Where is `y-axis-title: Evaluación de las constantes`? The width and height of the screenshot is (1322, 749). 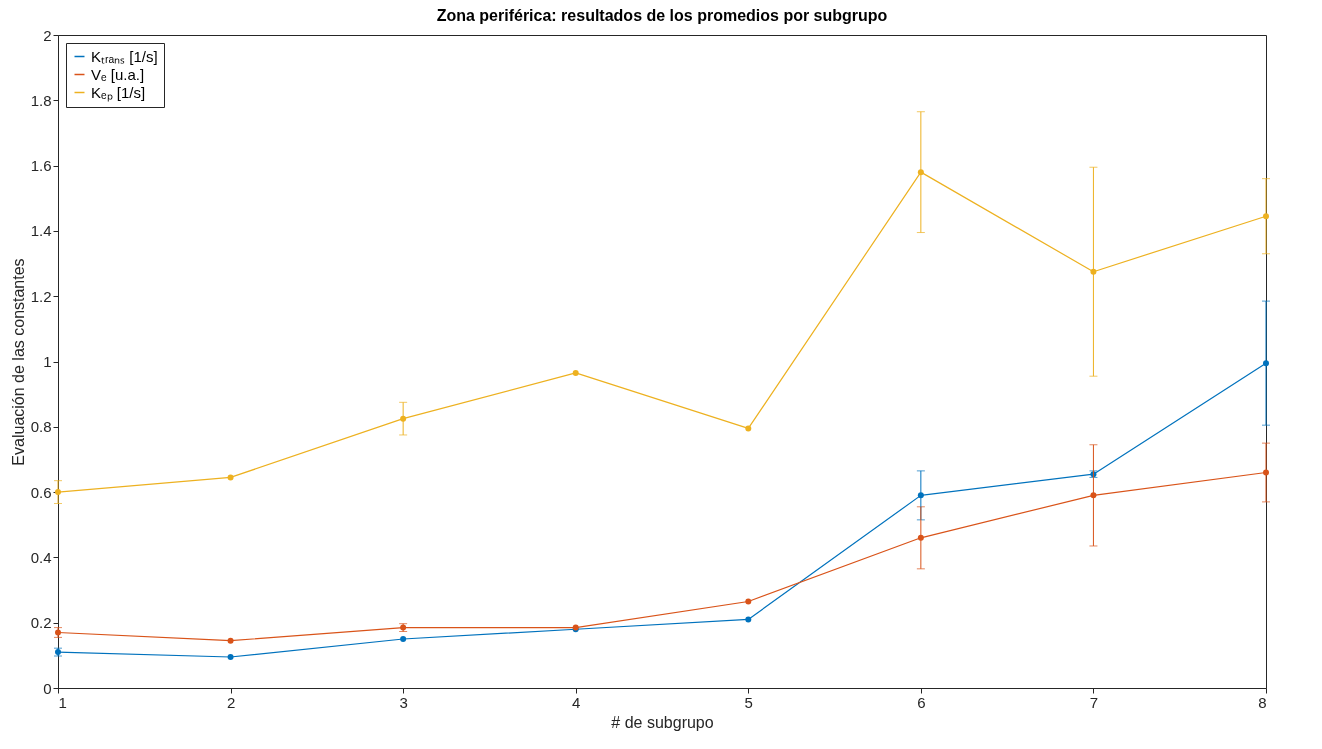 y-axis-title: Evaluación de las constantes is located at coordinates (18, 362).